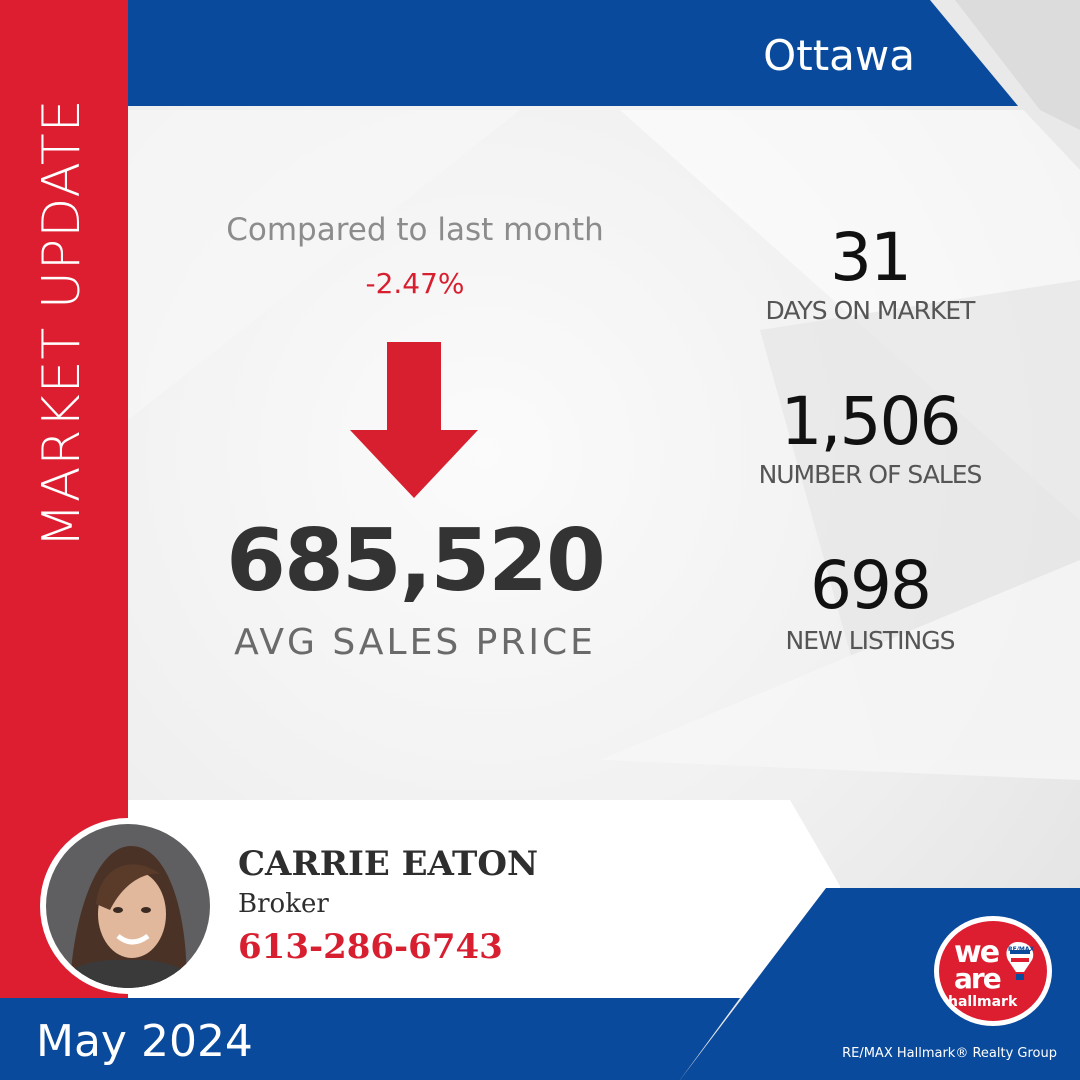 This screenshot has width=1080, height=1080. I want to click on new-listings-value: 698, so click(871, 585).